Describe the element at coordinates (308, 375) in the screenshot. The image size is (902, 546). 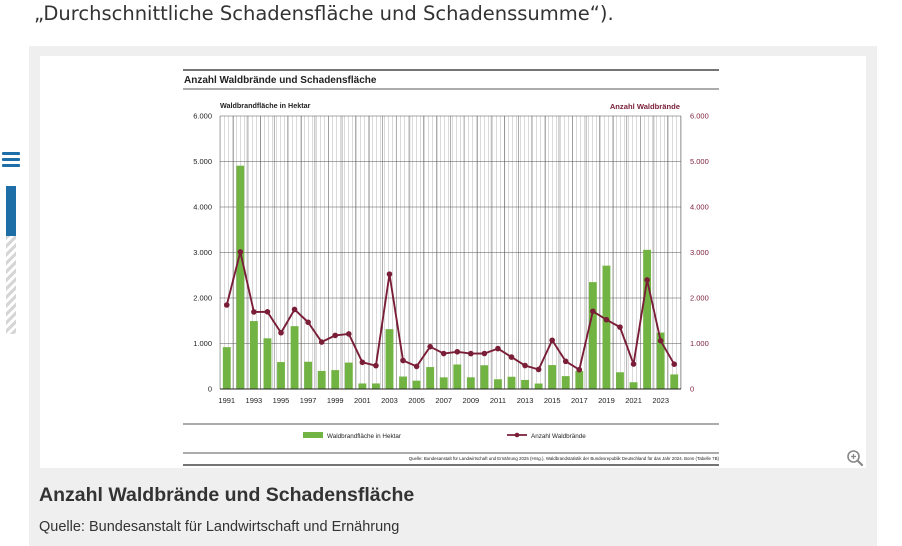
I see `bar-1997` at that location.